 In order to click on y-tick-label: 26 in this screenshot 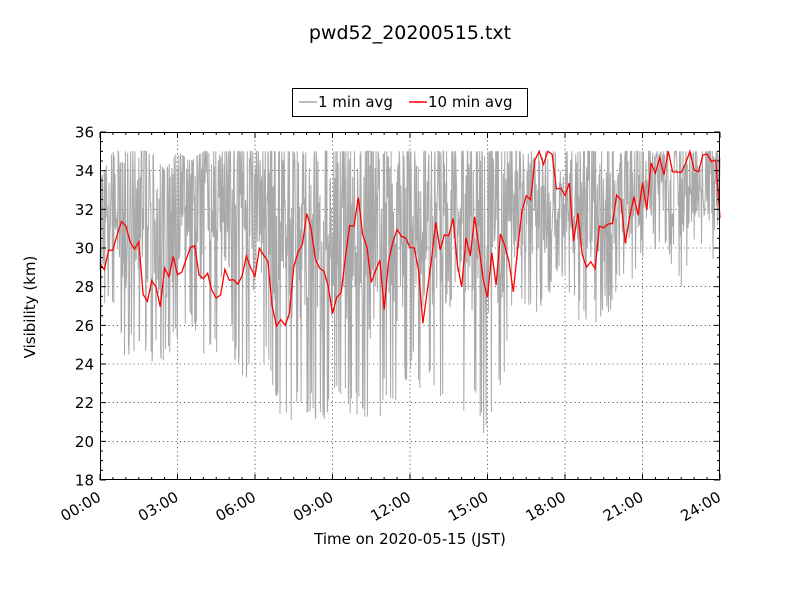, I will do `click(84, 326)`.